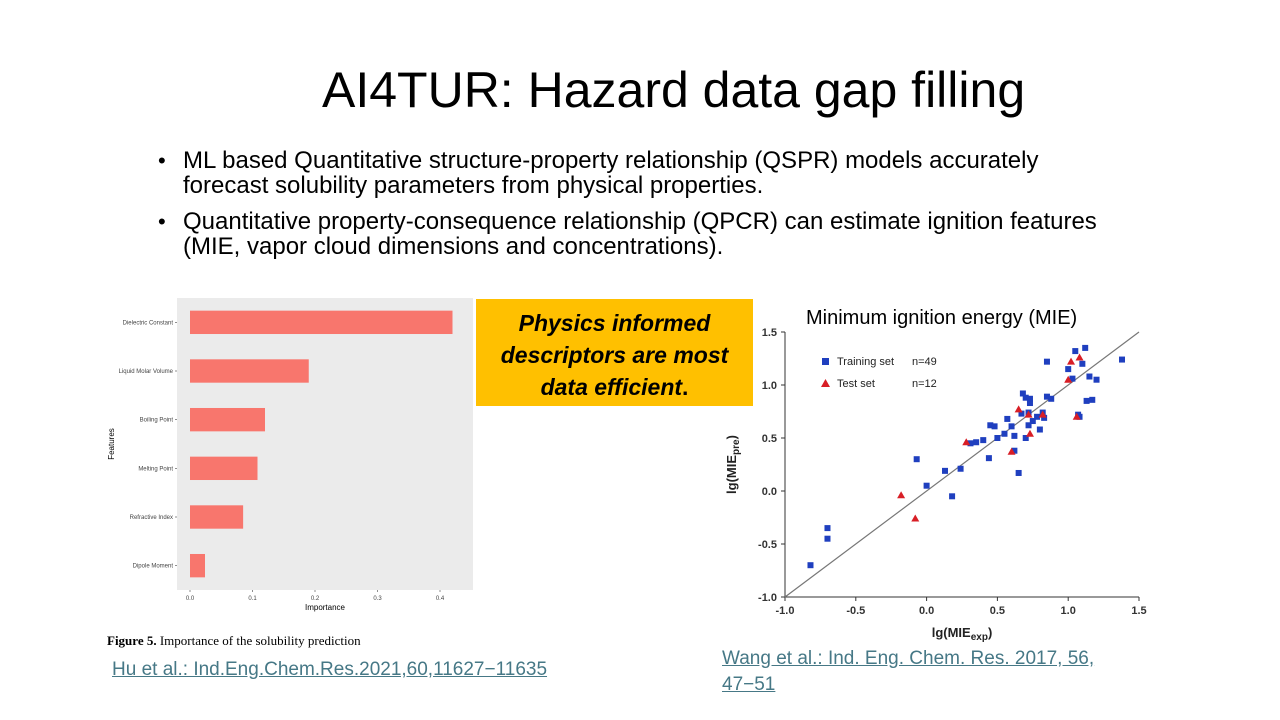  Describe the element at coordinates (856, 384) in the screenshot. I see `legend-label-1: Test set` at that location.